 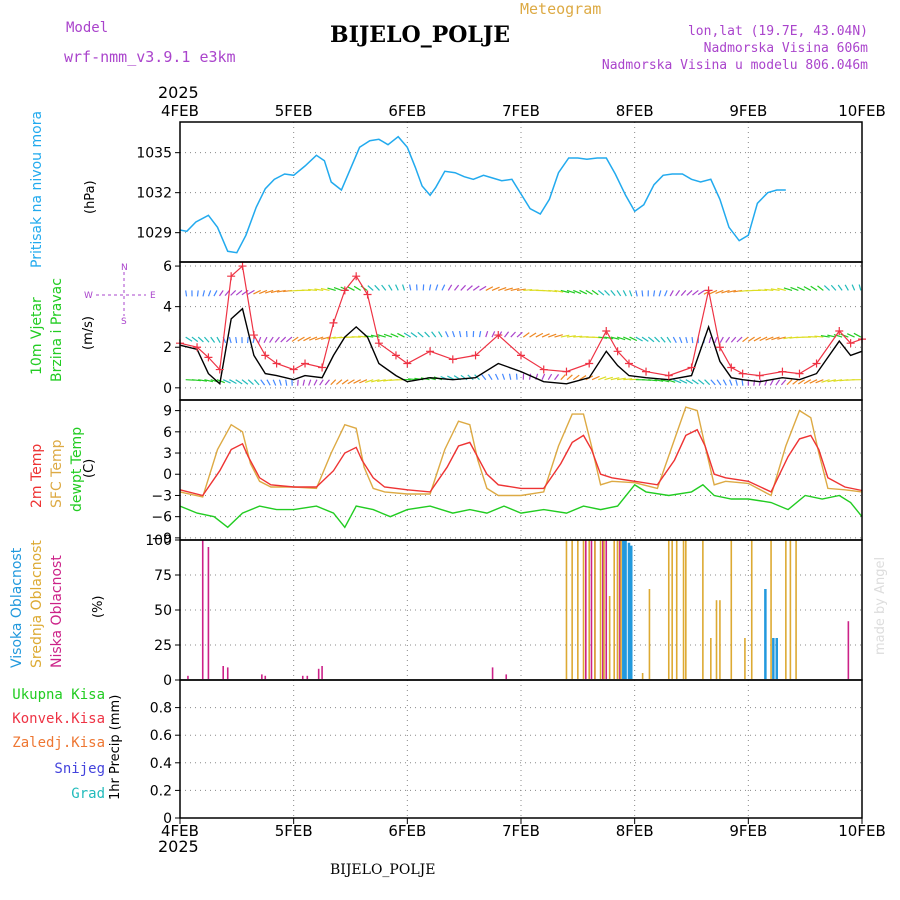 What do you see at coordinates (58, 743) in the screenshot?
I see `legend-zaledj-kisa: Zaledj.Kisa` at bounding box center [58, 743].